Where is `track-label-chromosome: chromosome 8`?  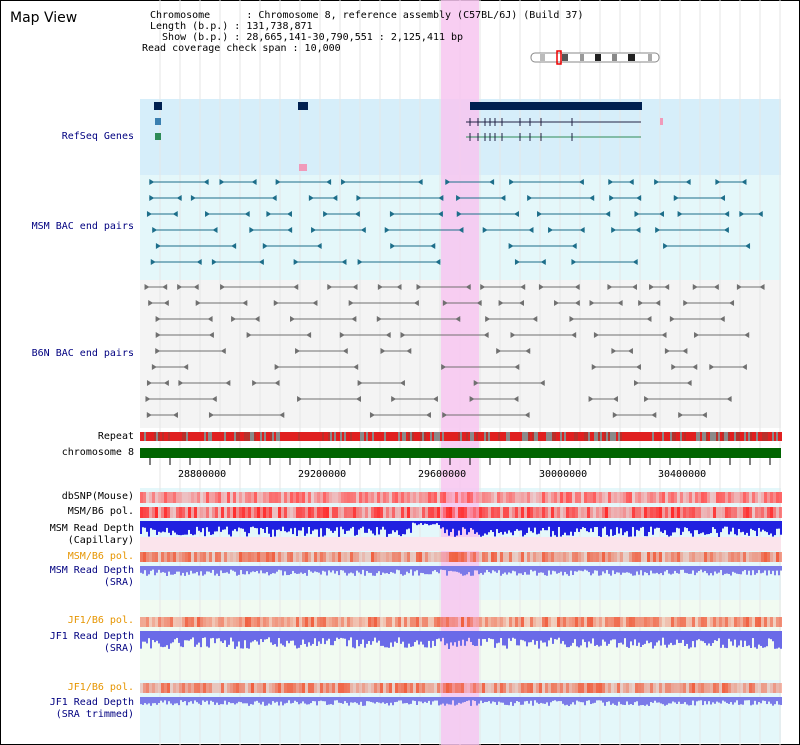
track-label-chromosome: chromosome 8 is located at coordinates (97, 452).